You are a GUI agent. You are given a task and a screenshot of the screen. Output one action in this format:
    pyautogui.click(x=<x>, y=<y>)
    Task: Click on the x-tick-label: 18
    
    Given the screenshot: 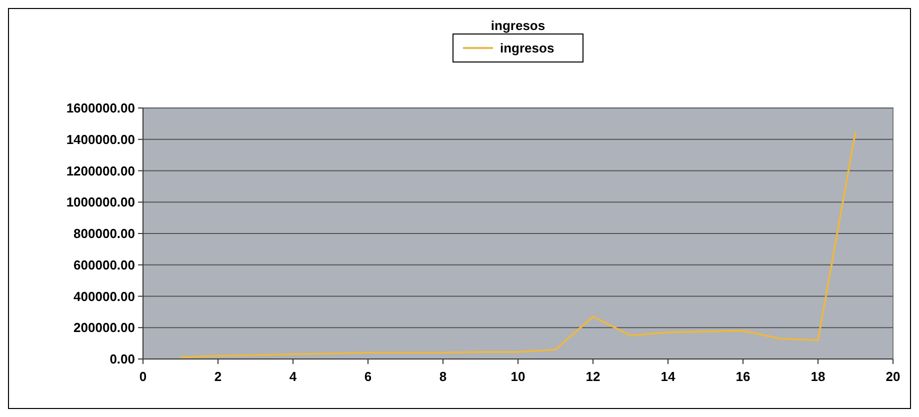 What is the action you would take?
    pyautogui.click(x=818, y=376)
    